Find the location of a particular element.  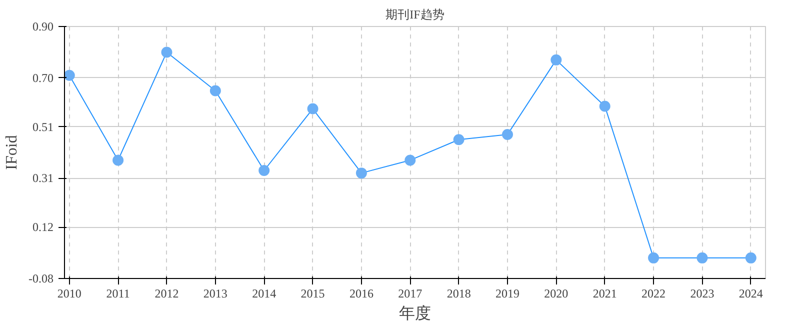

x-tick-label: 2019 is located at coordinates (507, 293).